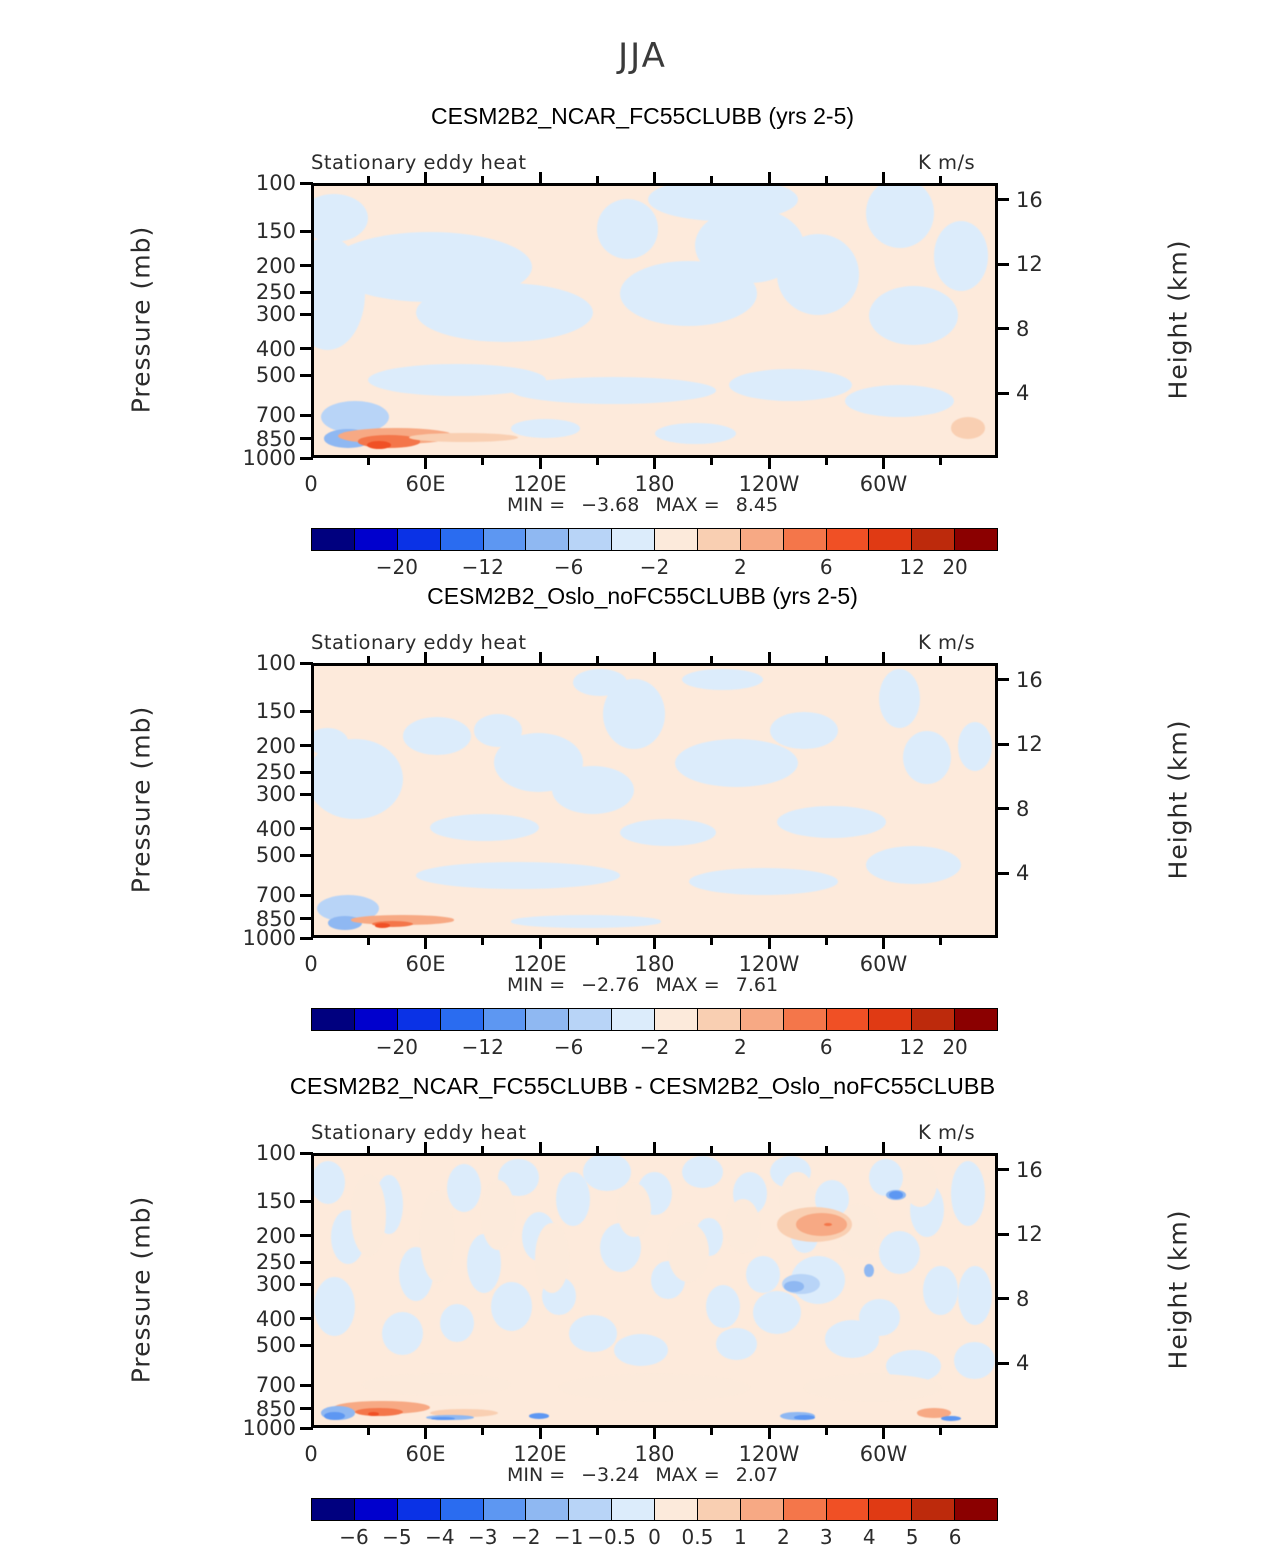  What do you see at coordinates (396, 1047) in the screenshot?
I see `colorbar-tick-label: −20` at bounding box center [396, 1047].